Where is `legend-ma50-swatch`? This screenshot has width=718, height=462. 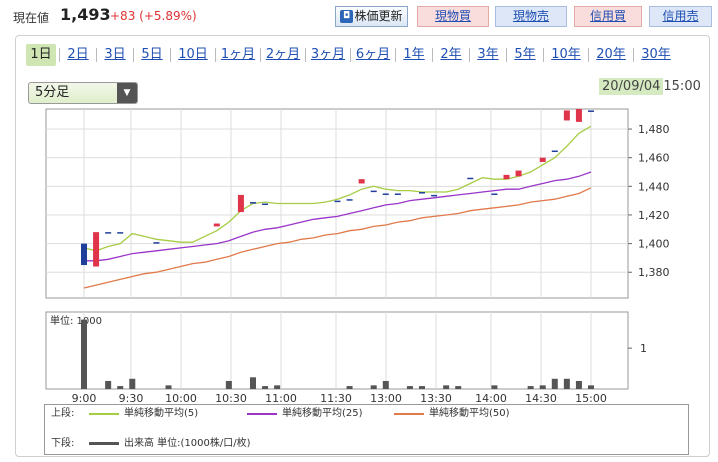
legend-ma50-swatch is located at coordinates (409, 414).